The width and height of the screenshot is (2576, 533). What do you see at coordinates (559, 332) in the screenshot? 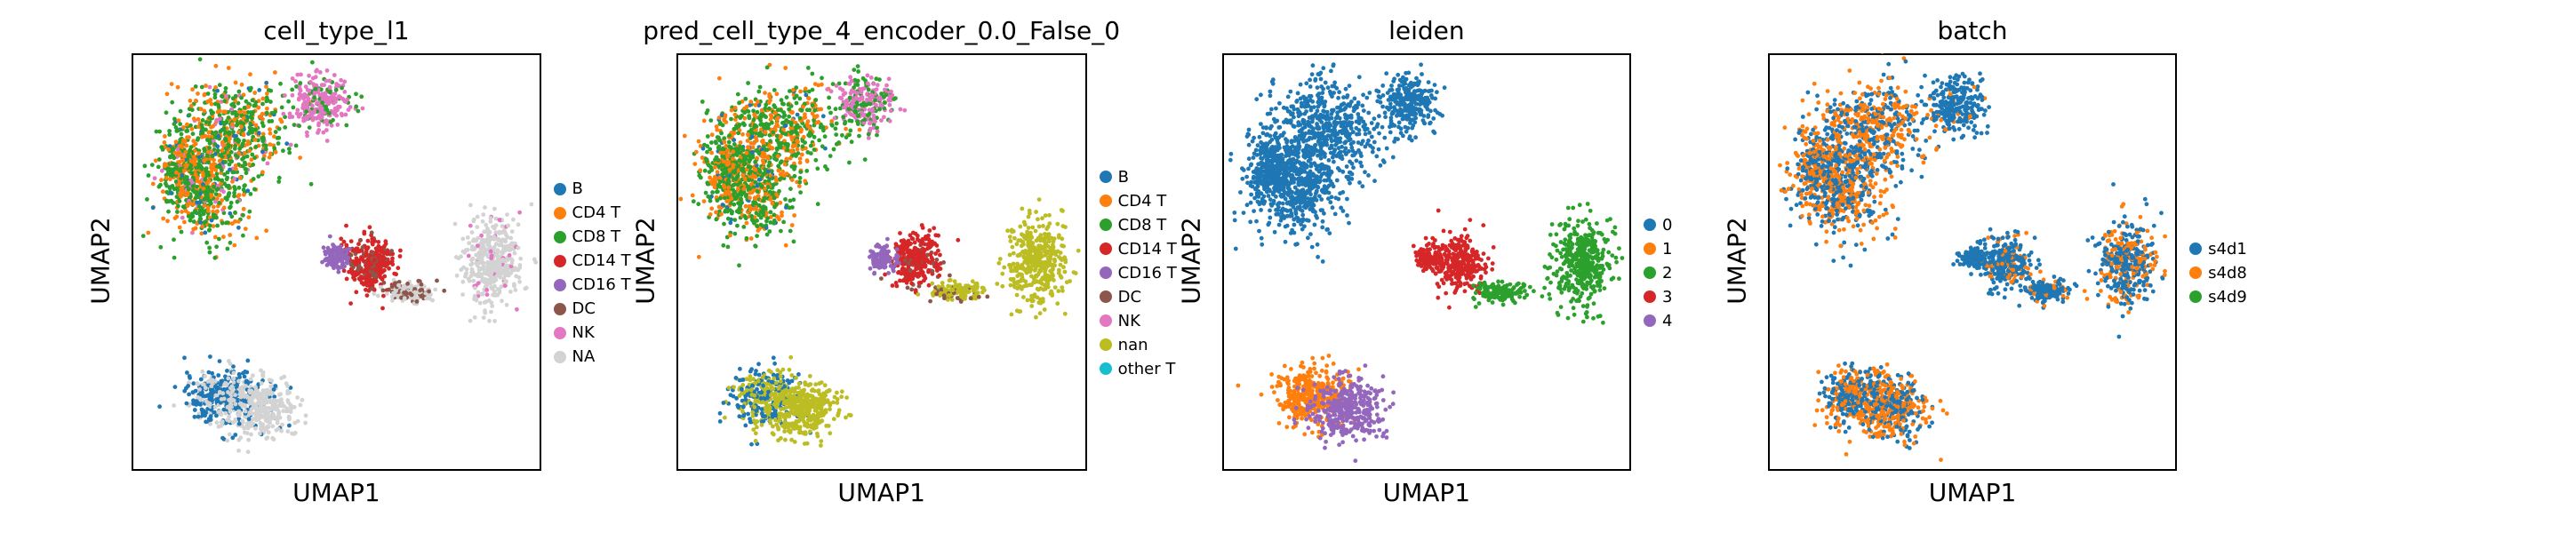
I see `legend-swatch` at bounding box center [559, 332].